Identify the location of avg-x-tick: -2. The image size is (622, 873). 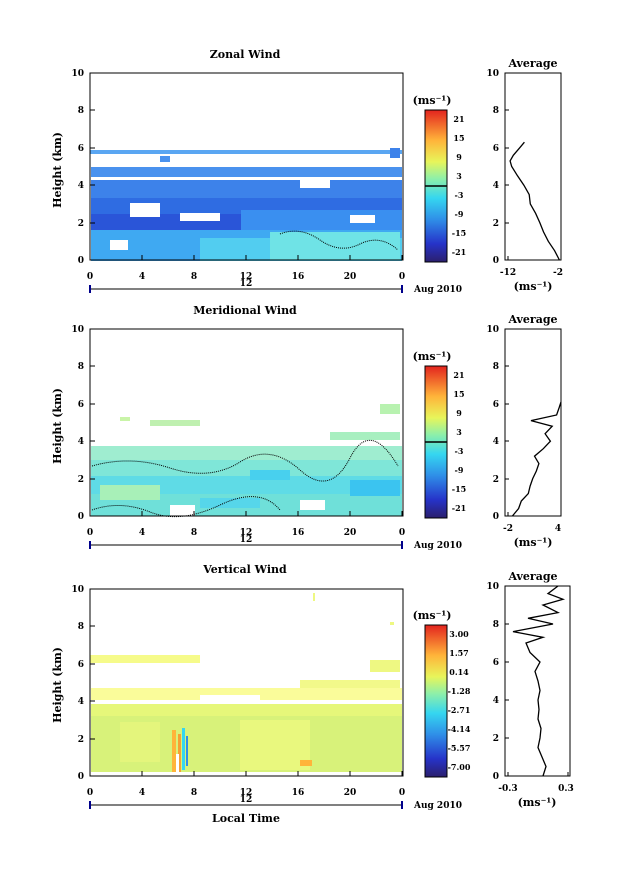
(558, 273).